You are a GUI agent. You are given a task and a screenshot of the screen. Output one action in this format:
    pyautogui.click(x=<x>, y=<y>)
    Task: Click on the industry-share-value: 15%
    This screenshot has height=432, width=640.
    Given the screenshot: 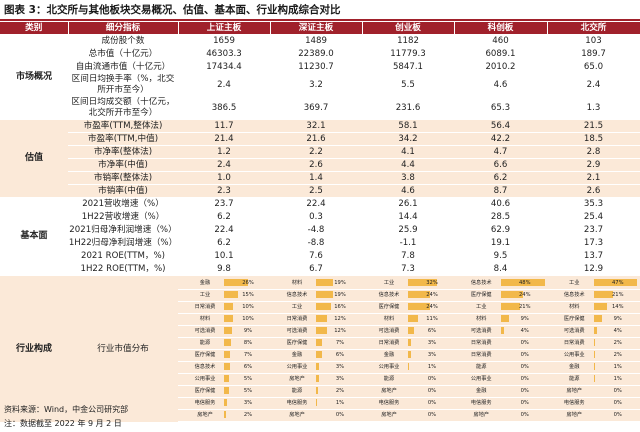 What is the action you would take?
    pyautogui.click(x=248, y=295)
    